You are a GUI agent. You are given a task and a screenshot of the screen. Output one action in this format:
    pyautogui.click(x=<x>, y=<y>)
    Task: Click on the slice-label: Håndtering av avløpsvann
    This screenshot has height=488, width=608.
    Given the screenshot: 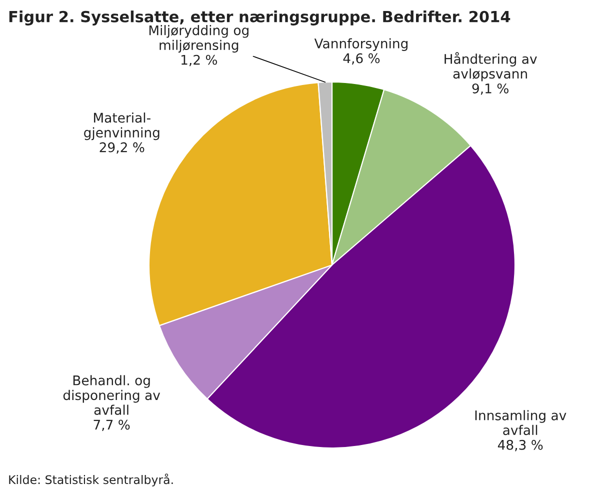 What is the action you would take?
    pyautogui.click(x=490, y=67)
    